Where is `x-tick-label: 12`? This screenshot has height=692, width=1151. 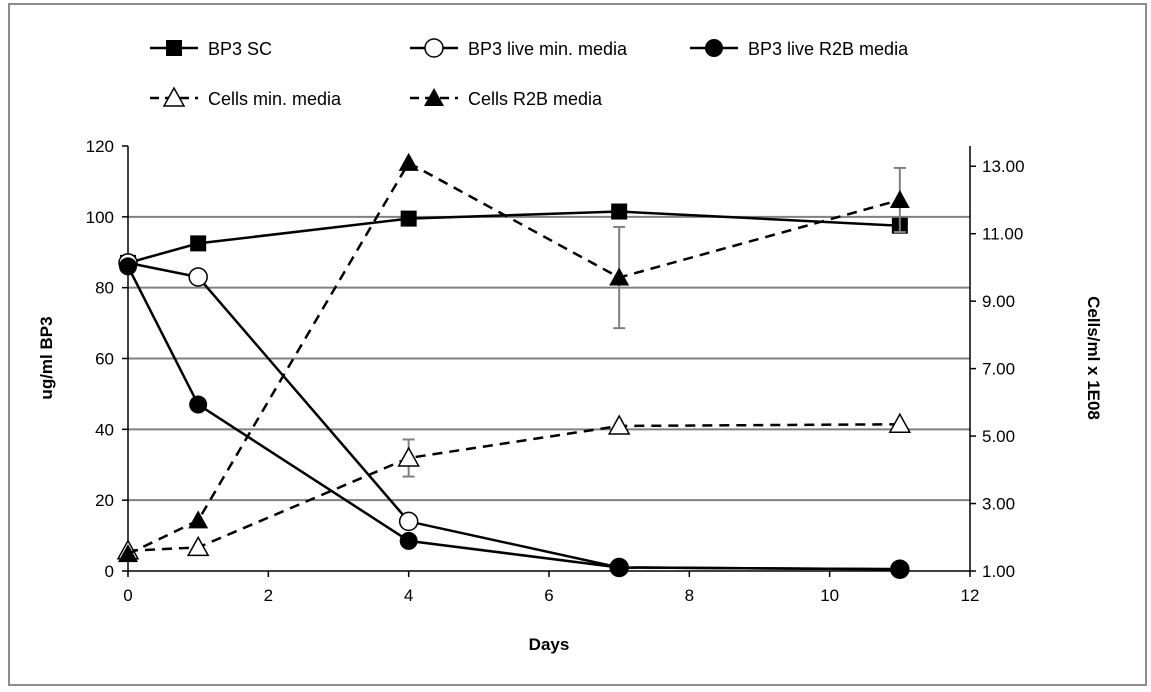
x-tick-label: 12 is located at coordinates (970, 595).